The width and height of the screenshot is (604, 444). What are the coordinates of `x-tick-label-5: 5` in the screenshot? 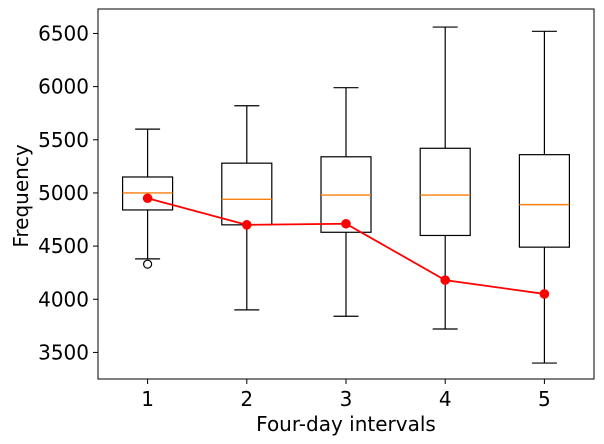 It's located at (544, 399).